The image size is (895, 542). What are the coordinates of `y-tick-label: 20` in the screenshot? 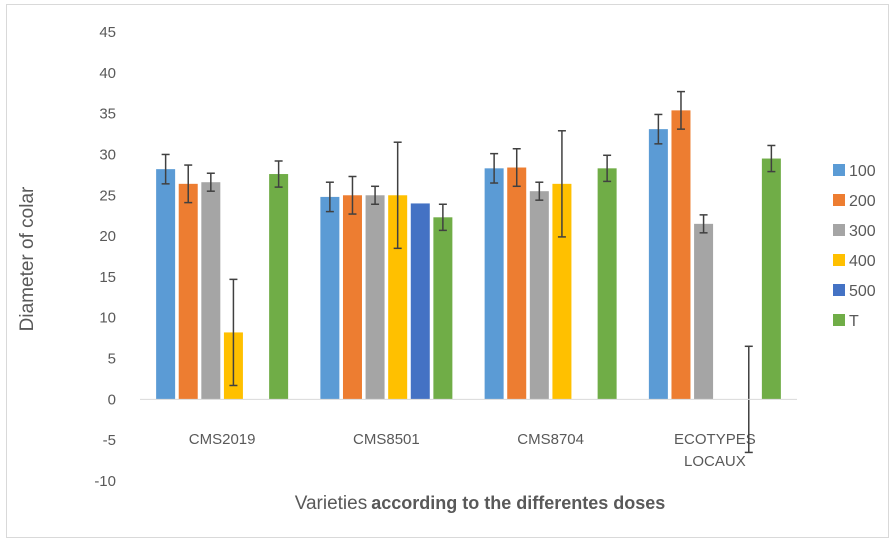 It's located at (107, 236).